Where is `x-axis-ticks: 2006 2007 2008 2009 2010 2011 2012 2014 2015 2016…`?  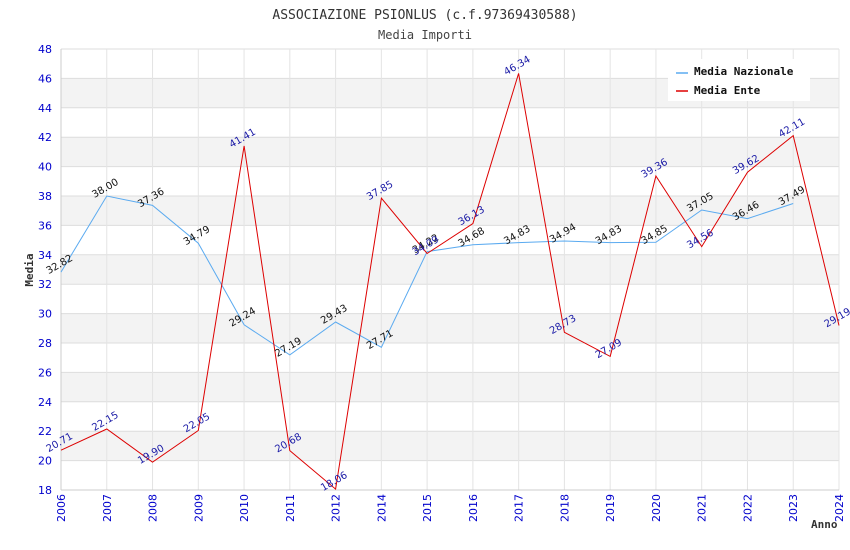
x-axis-ticks: 2006 2007 2008 2009 2010 2011 2012 2014 2015 2016… is located at coordinates (450, 508).